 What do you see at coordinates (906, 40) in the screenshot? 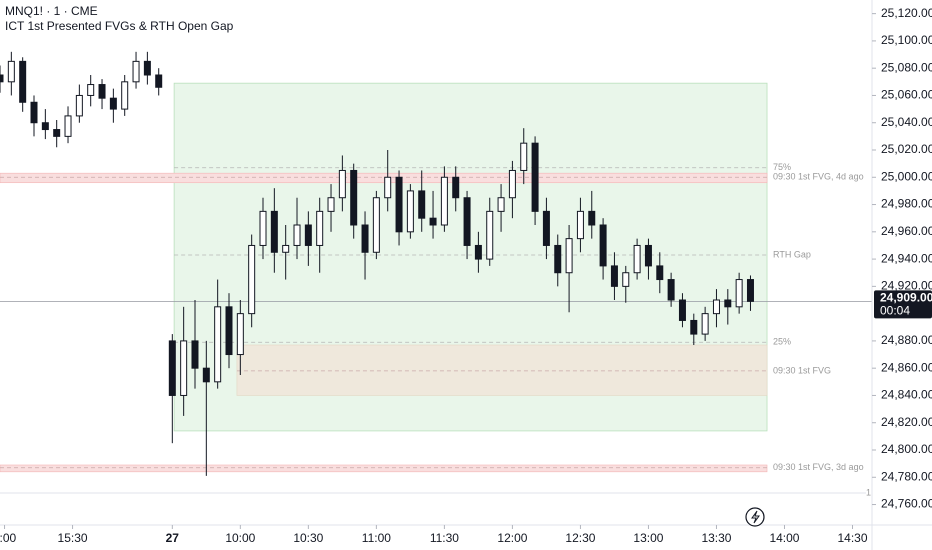
I see `y-tick-label: 25,100.00` at bounding box center [906, 40].